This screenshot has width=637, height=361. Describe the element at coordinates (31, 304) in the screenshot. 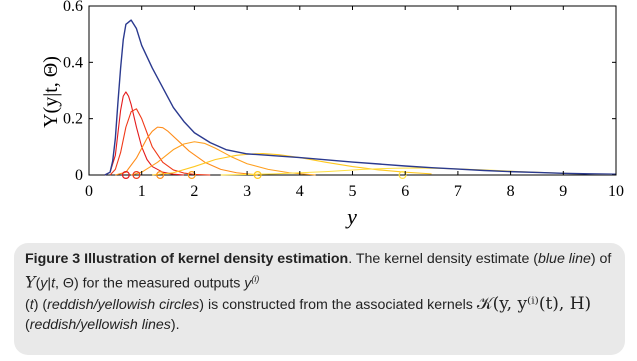

I see `caption-math-t2: t` at that location.